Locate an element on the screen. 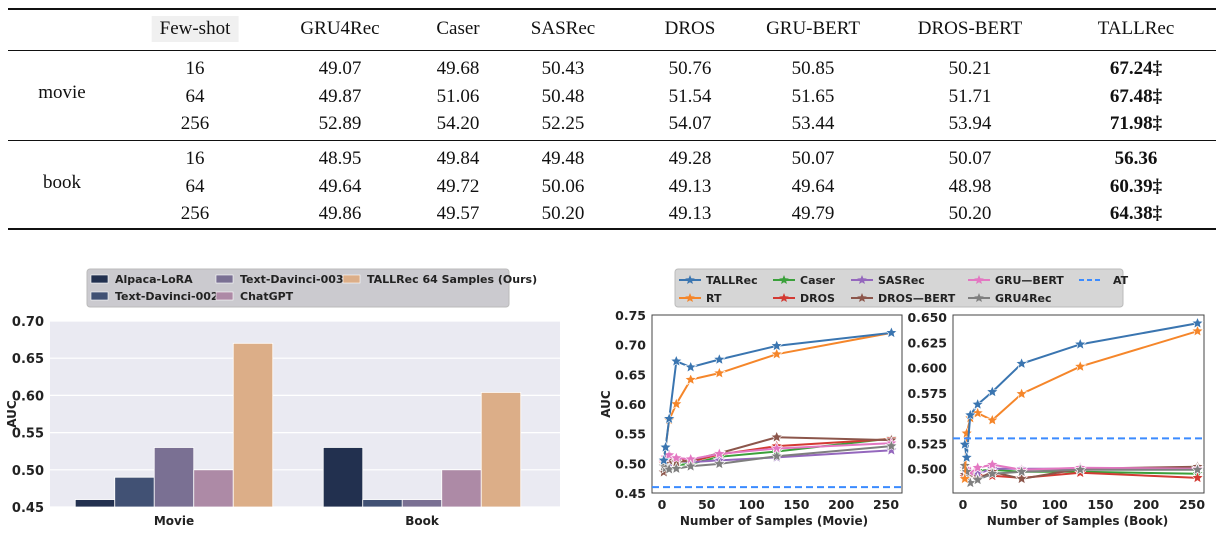 This screenshot has height=556, width=1224. table-cell: 50.48 is located at coordinates (563, 96).